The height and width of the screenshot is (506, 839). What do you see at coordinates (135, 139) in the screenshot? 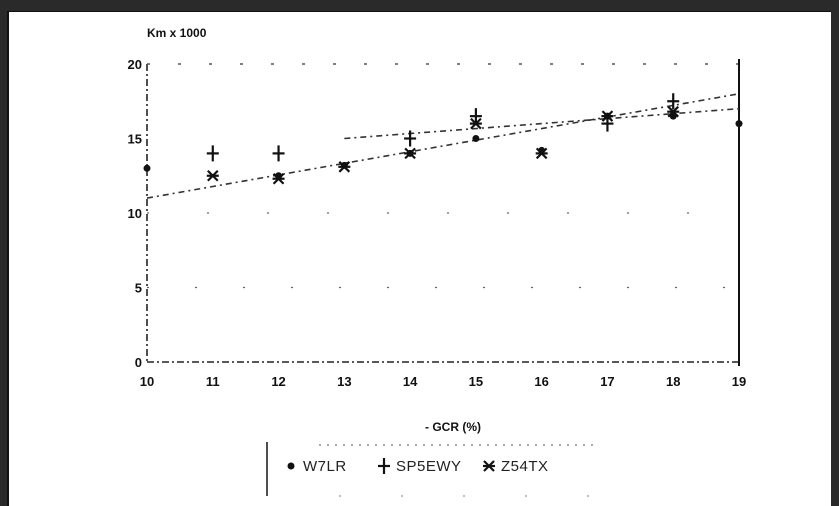
I see `y-tick-label: 15` at bounding box center [135, 139].